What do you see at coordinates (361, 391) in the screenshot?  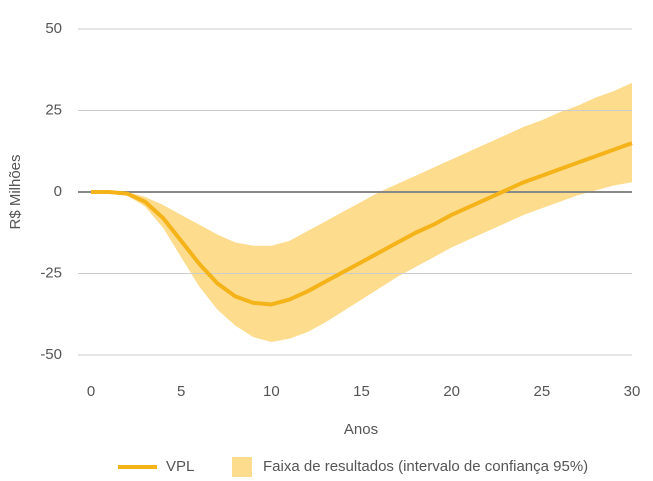 I see `x-tick-label: 15` at bounding box center [361, 391].